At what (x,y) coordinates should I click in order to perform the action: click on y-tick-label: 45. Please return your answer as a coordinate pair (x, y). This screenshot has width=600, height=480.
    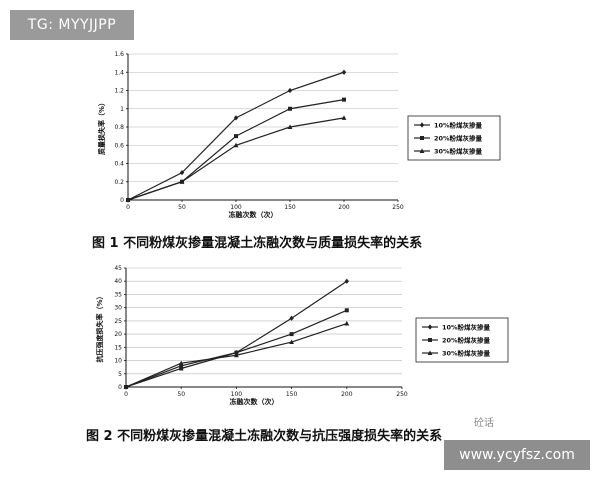
    Looking at the image, I should click on (118, 268).